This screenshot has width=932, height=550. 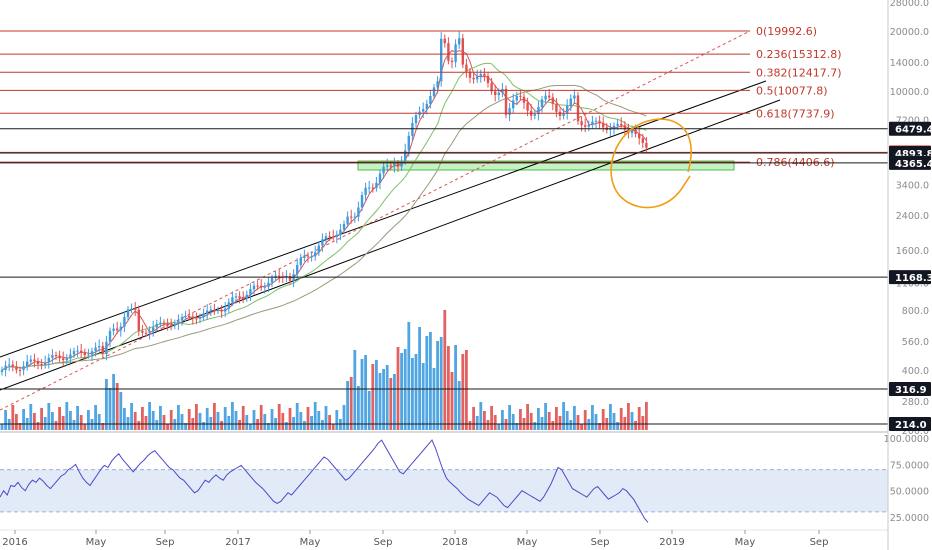 I want to click on fib-label: 0(19992.6), so click(x=786, y=31).